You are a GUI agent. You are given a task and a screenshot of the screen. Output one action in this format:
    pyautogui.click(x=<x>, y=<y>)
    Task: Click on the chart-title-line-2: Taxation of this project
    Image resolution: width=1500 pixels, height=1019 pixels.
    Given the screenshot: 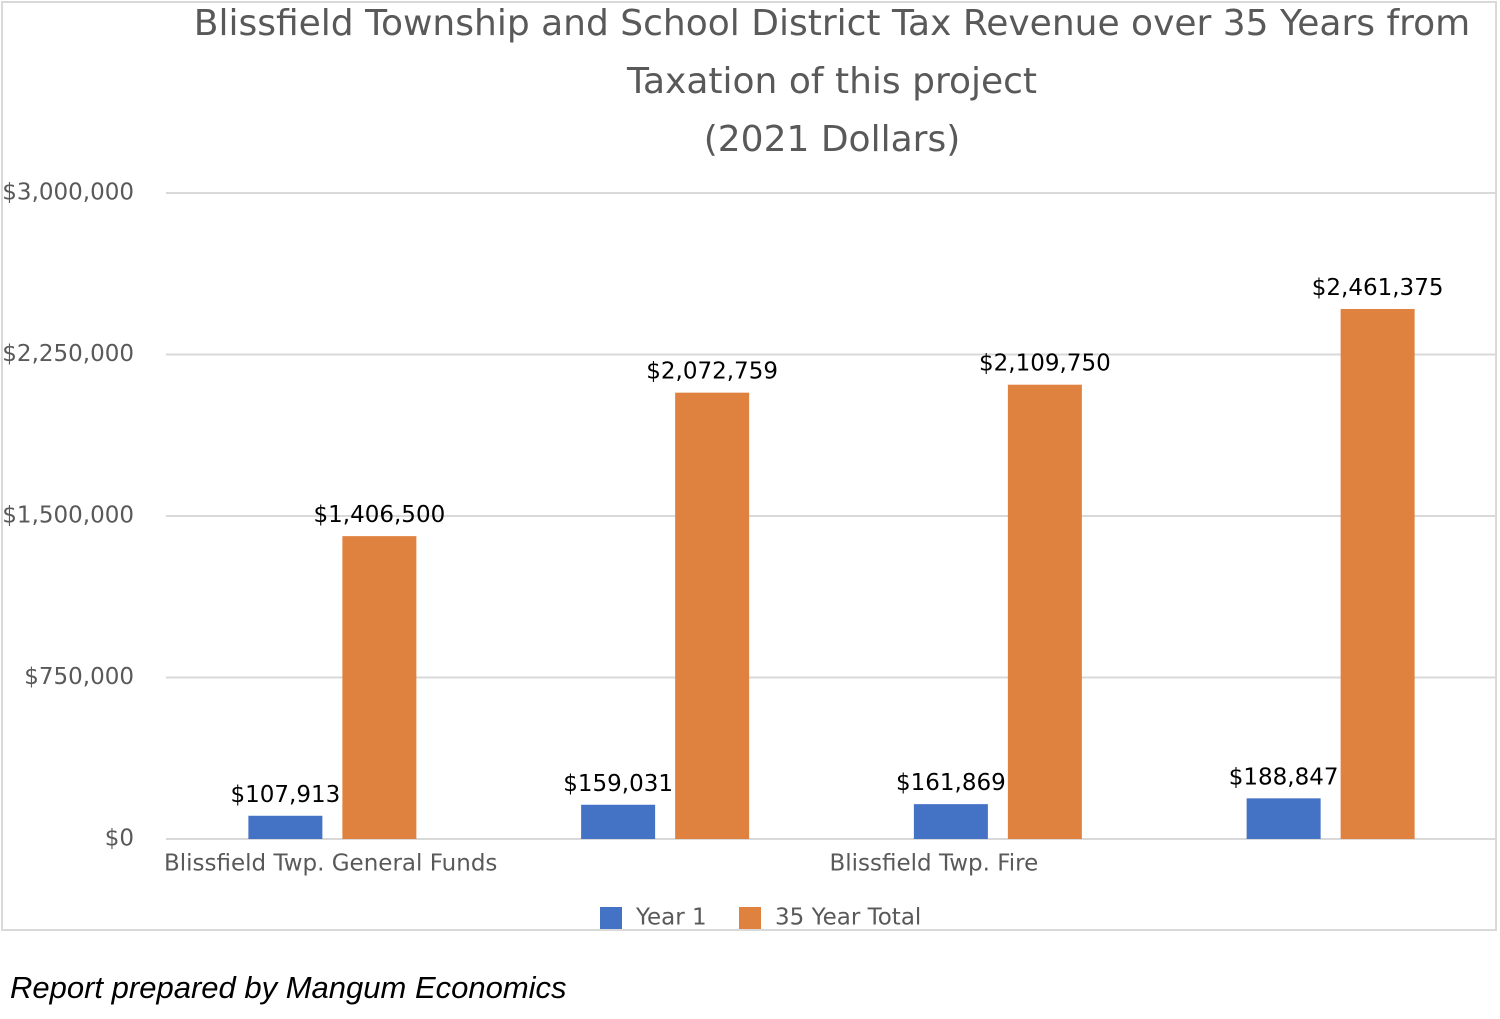 What is the action you would take?
    pyautogui.click(x=831, y=81)
    